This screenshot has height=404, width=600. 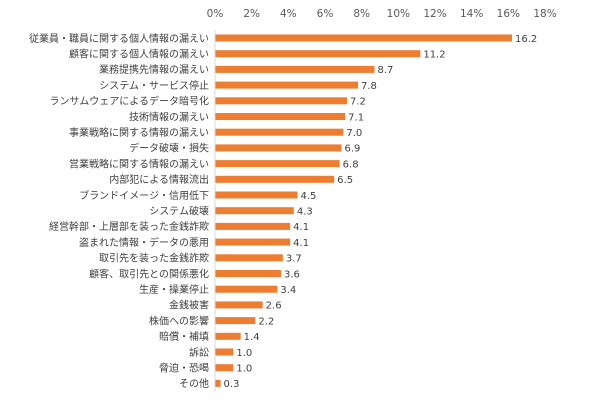 What do you see at coordinates (154, 69) in the screenshot?
I see `category-label: 業務提携先情報の漏えい` at bounding box center [154, 69].